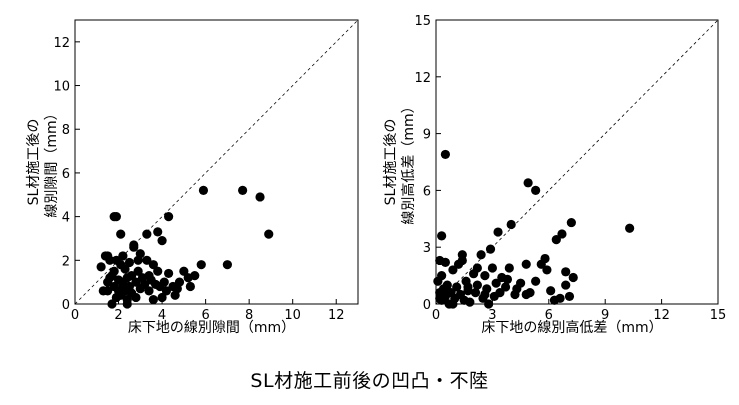 The width and height of the screenshot is (739, 405). What do you see at coordinates (249, 315) in the screenshot?
I see `x-tick-label: 8` at bounding box center [249, 315].